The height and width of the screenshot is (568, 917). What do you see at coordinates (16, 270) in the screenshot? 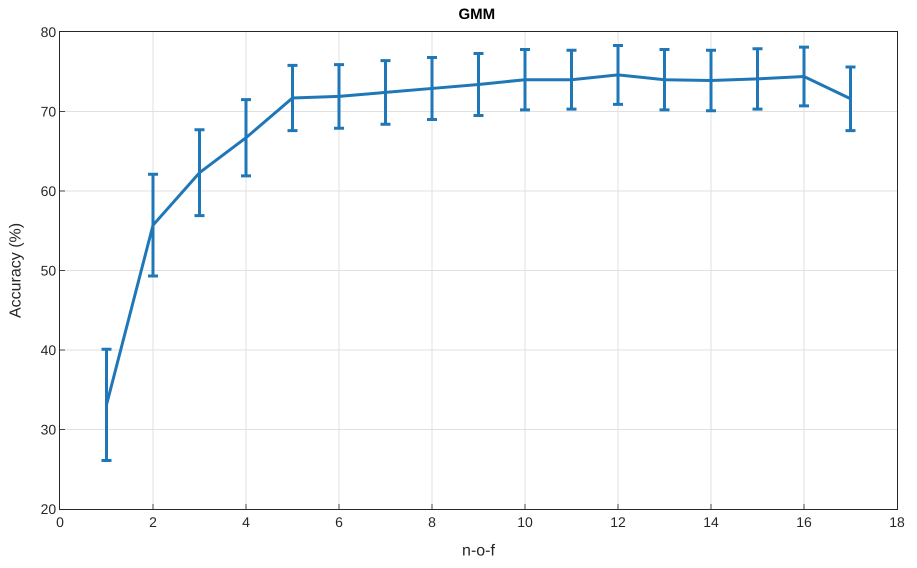
I see `y-axis-title: Accuracy (%)` at bounding box center [16, 270].